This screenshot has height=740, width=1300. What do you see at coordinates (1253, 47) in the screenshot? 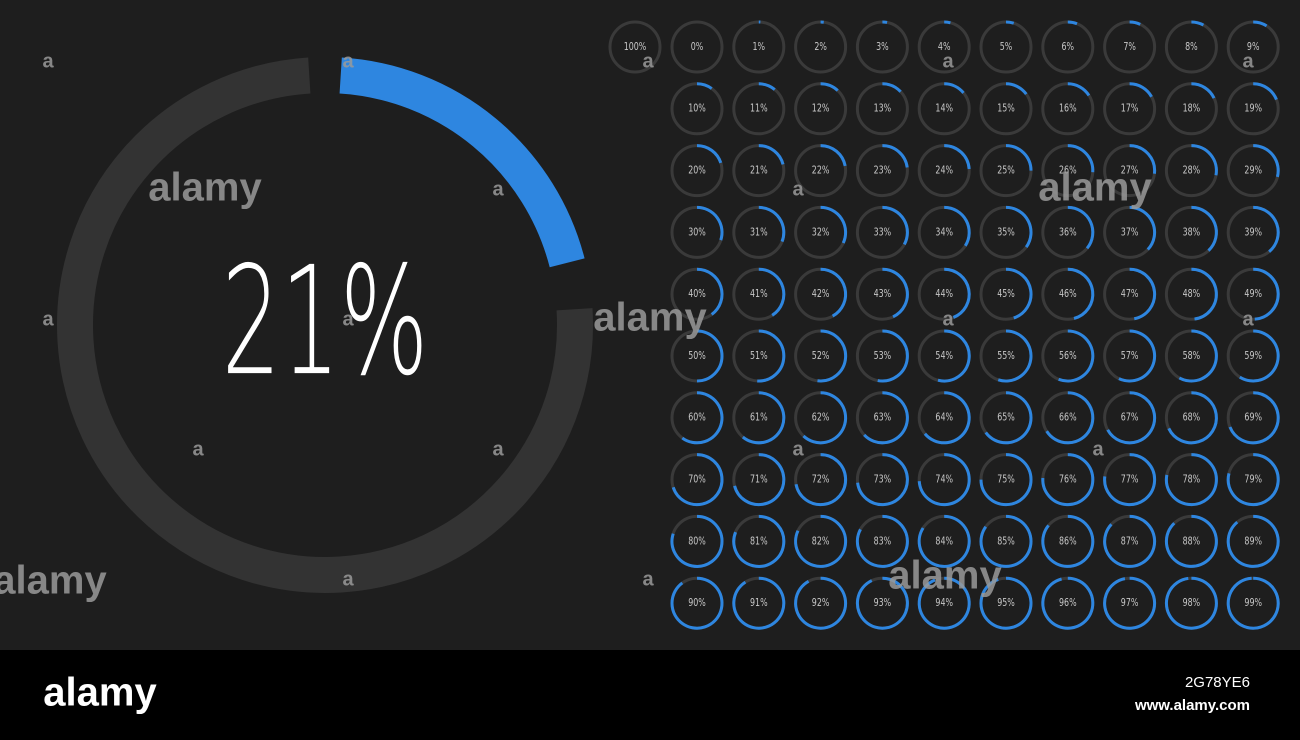
I see `meter-label: 9%` at bounding box center [1253, 47].